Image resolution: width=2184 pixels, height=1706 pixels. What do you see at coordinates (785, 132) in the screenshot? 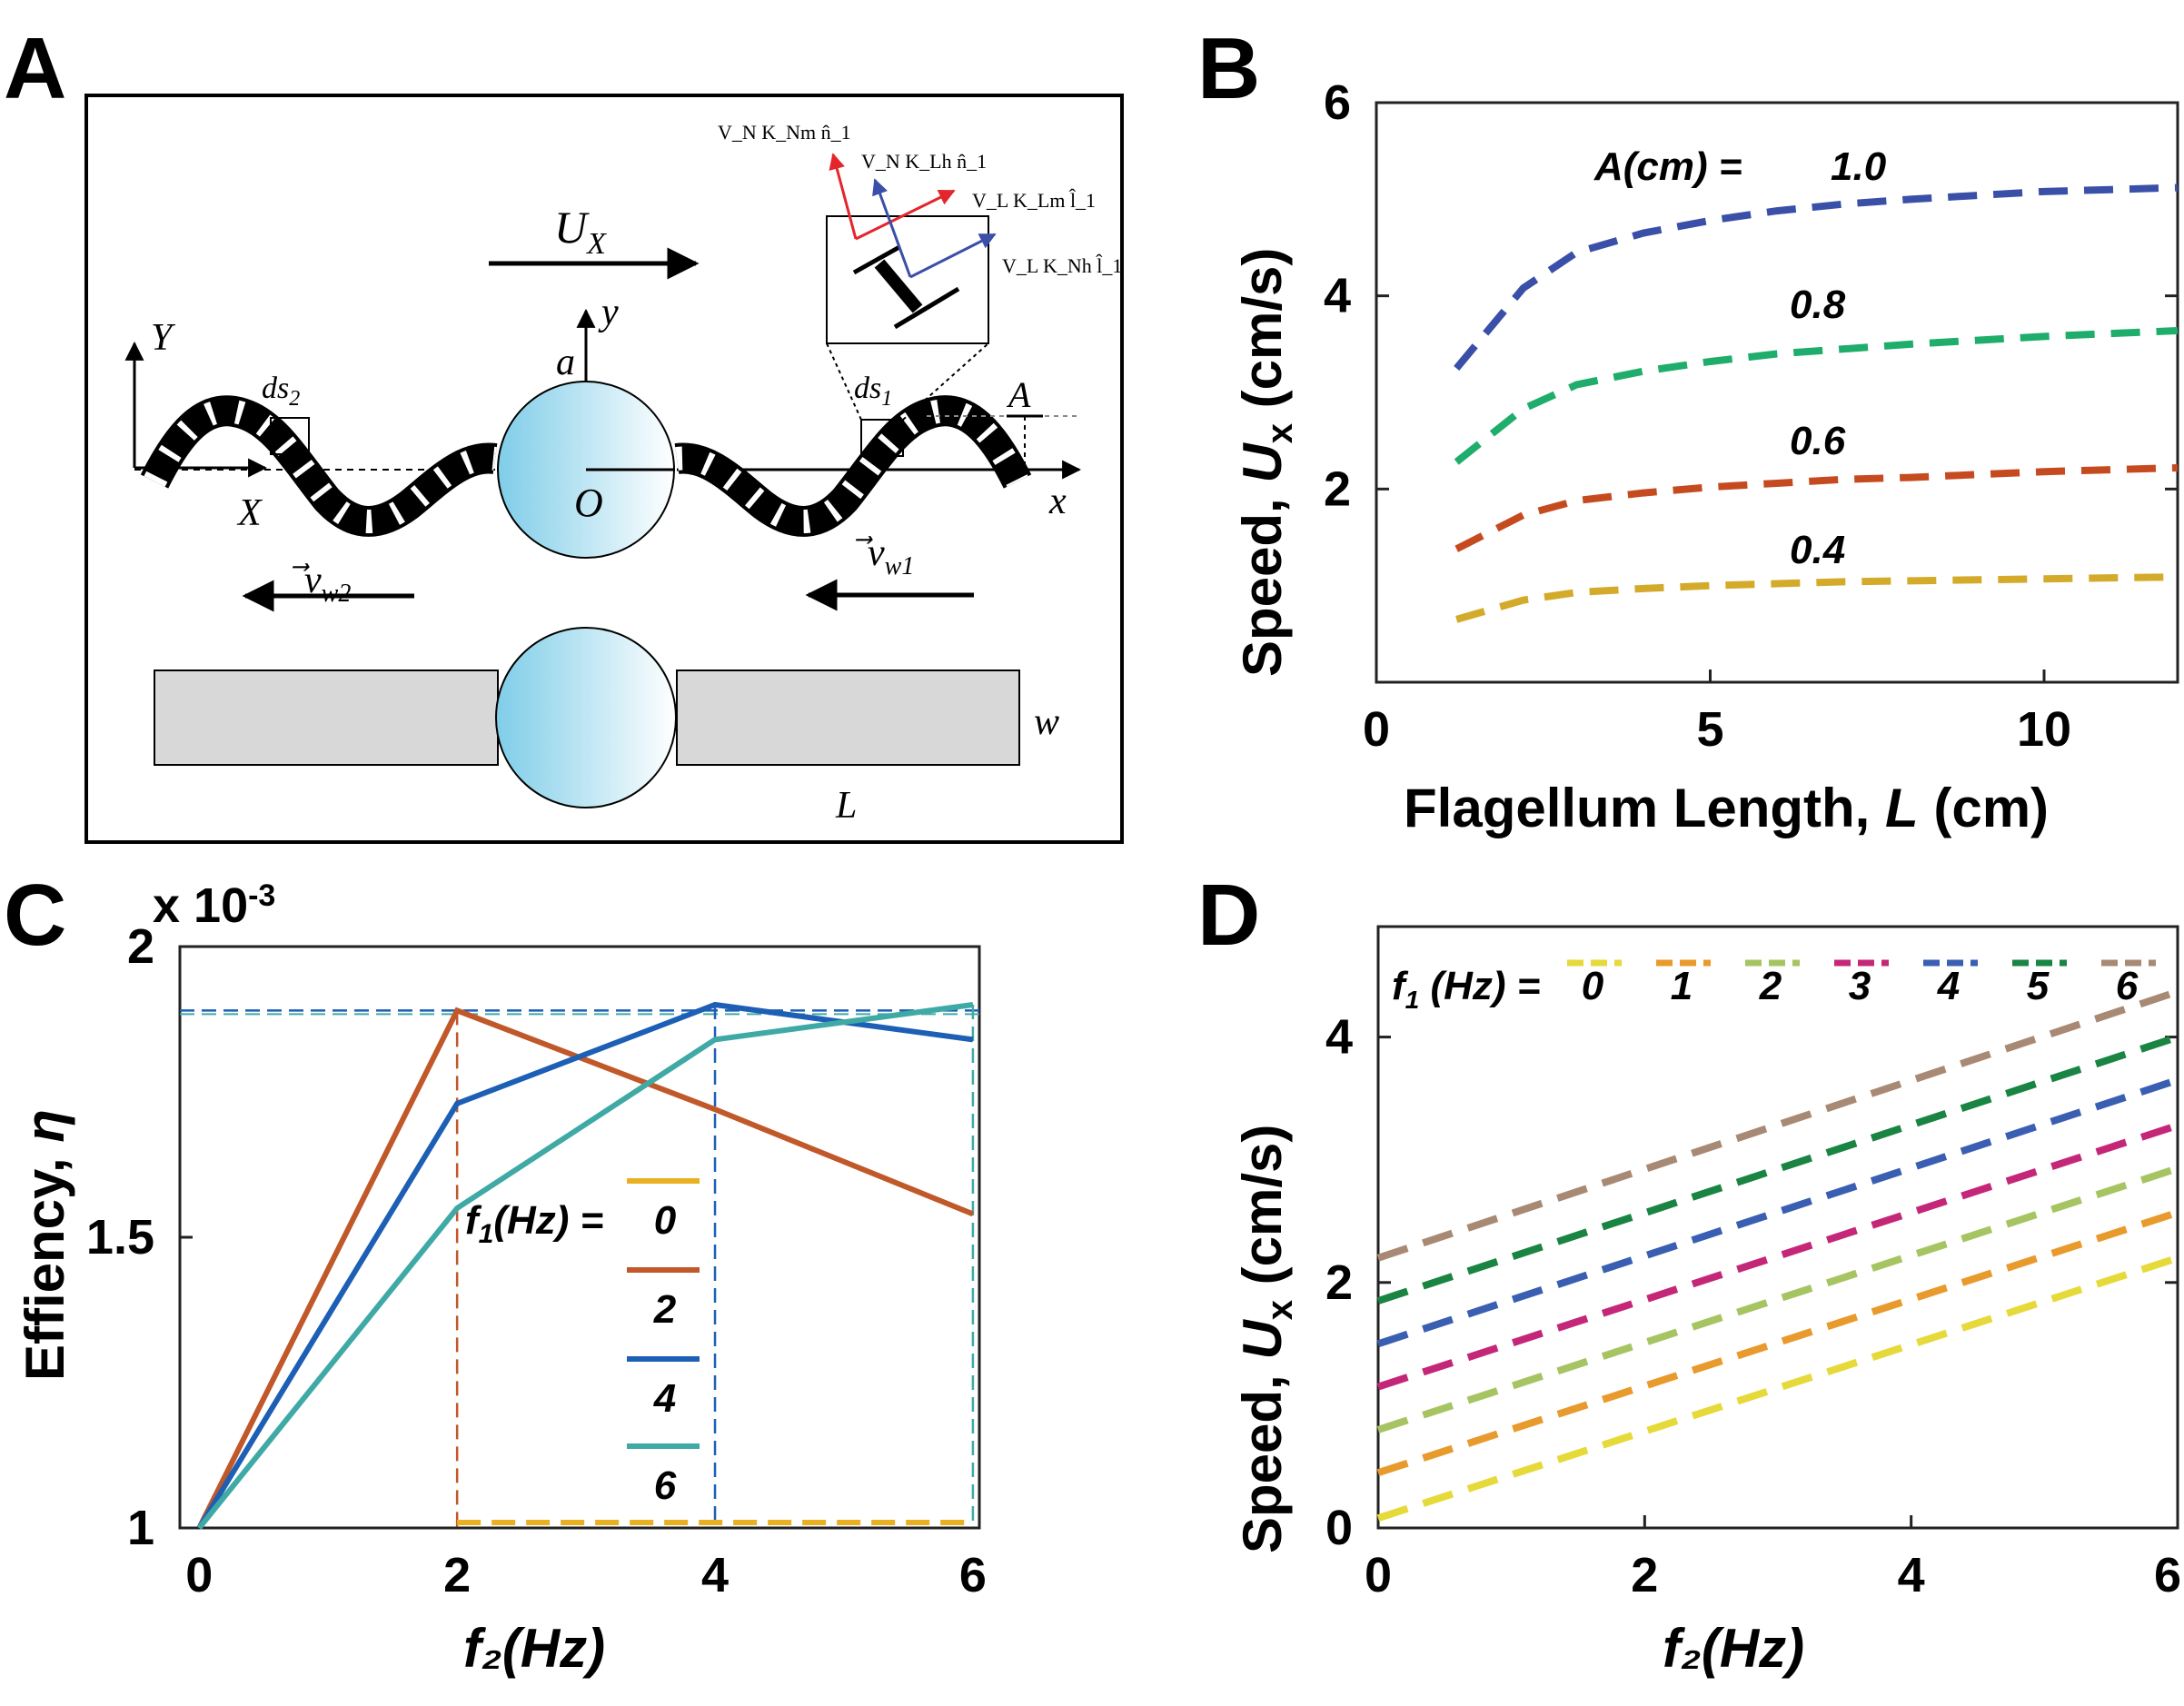
I see `vector-label-1: V_N K_Nm n̂_1` at bounding box center [785, 132].